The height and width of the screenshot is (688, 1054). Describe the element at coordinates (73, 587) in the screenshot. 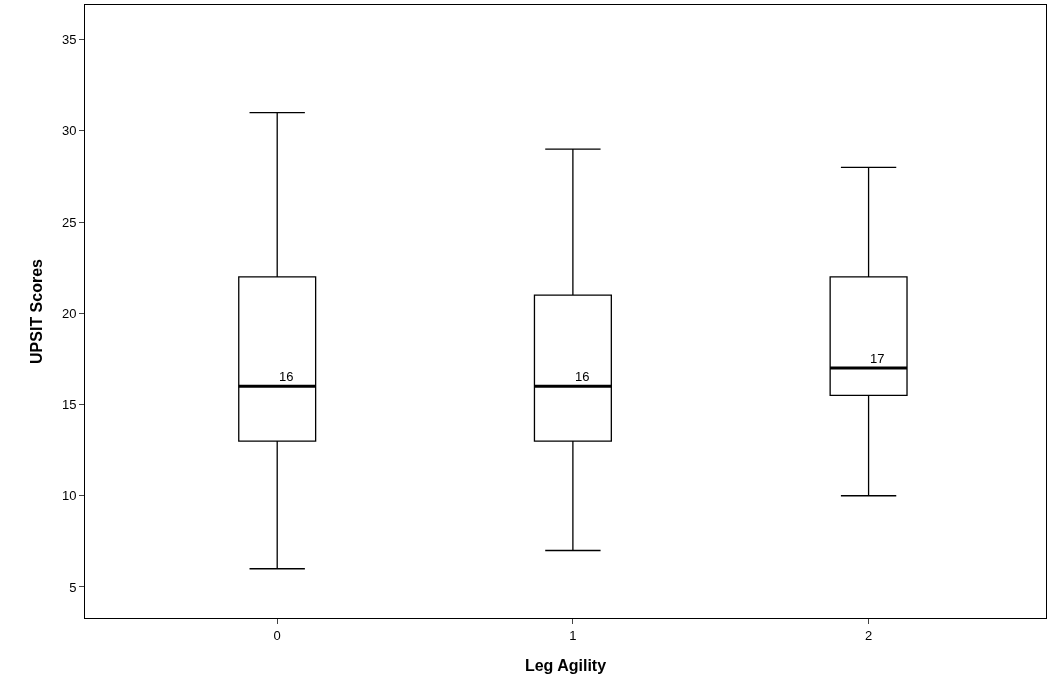

I see `y-tick-label: 5` at that location.